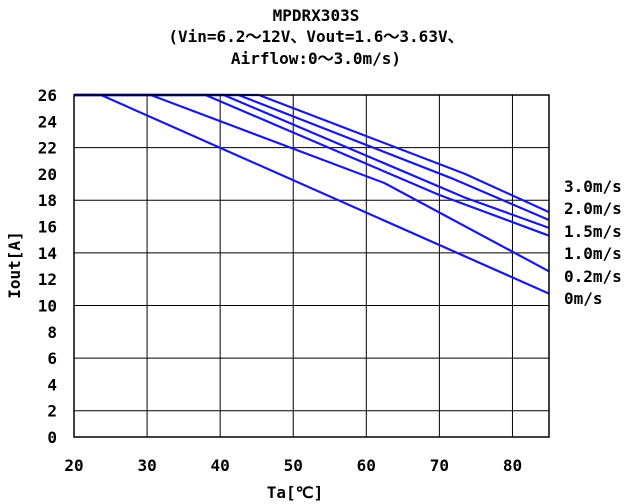  What do you see at coordinates (14, 264) in the screenshot?
I see `y-axis-label: Iout[A]` at bounding box center [14, 264].